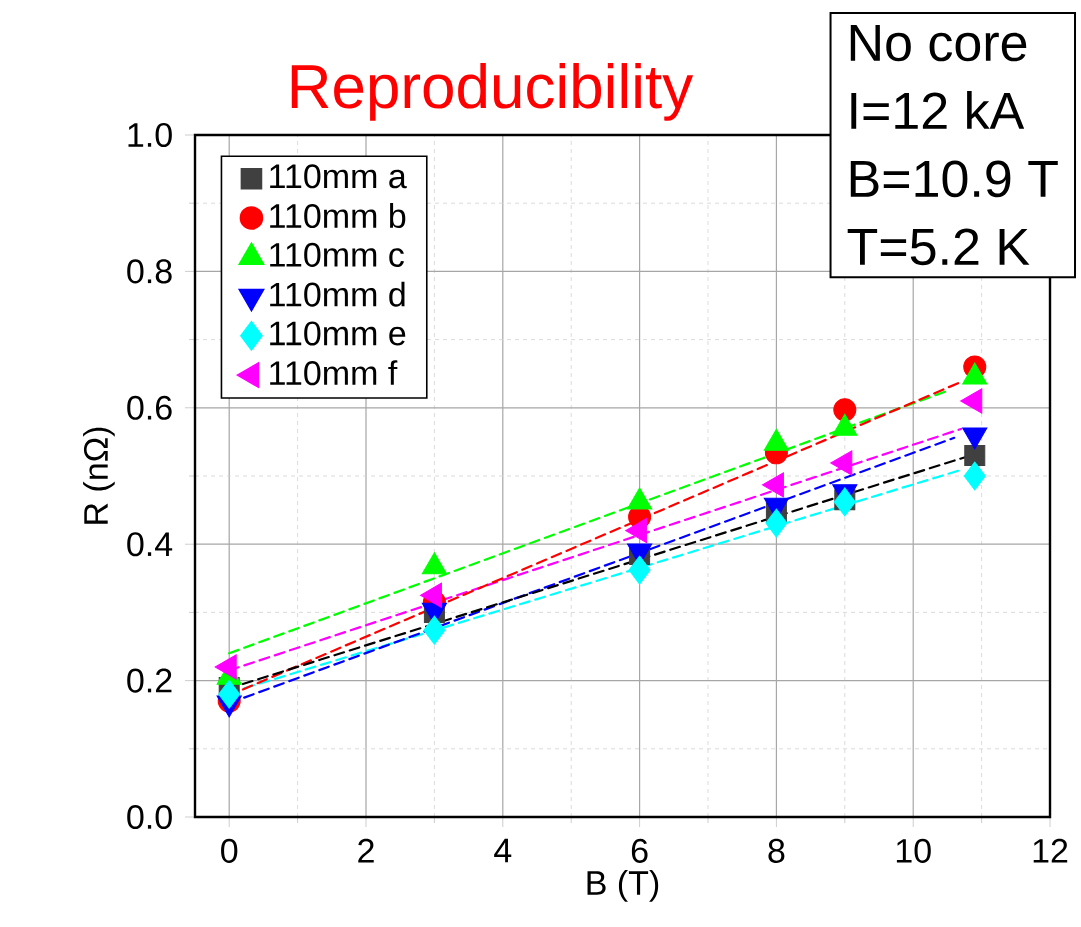  I want to click on annotation: T=5.2 K, so click(938, 247).